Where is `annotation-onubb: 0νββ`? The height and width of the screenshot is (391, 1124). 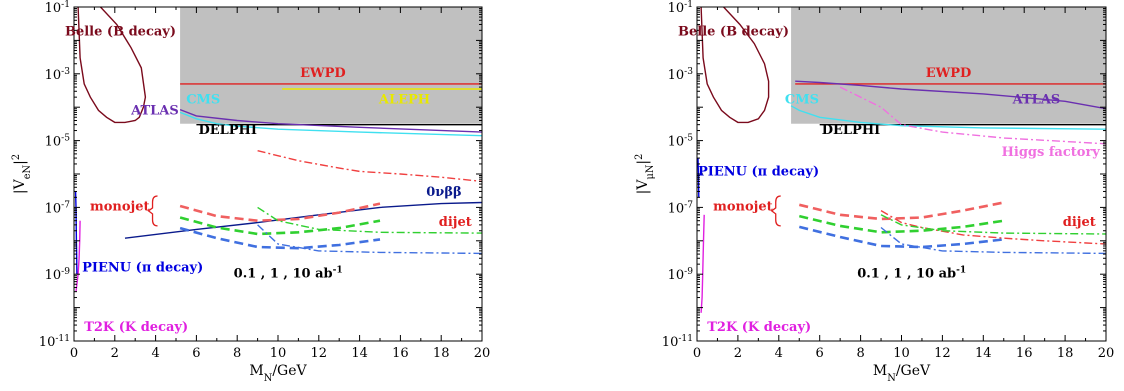 annotation-onubb: 0νββ is located at coordinates (443, 192).